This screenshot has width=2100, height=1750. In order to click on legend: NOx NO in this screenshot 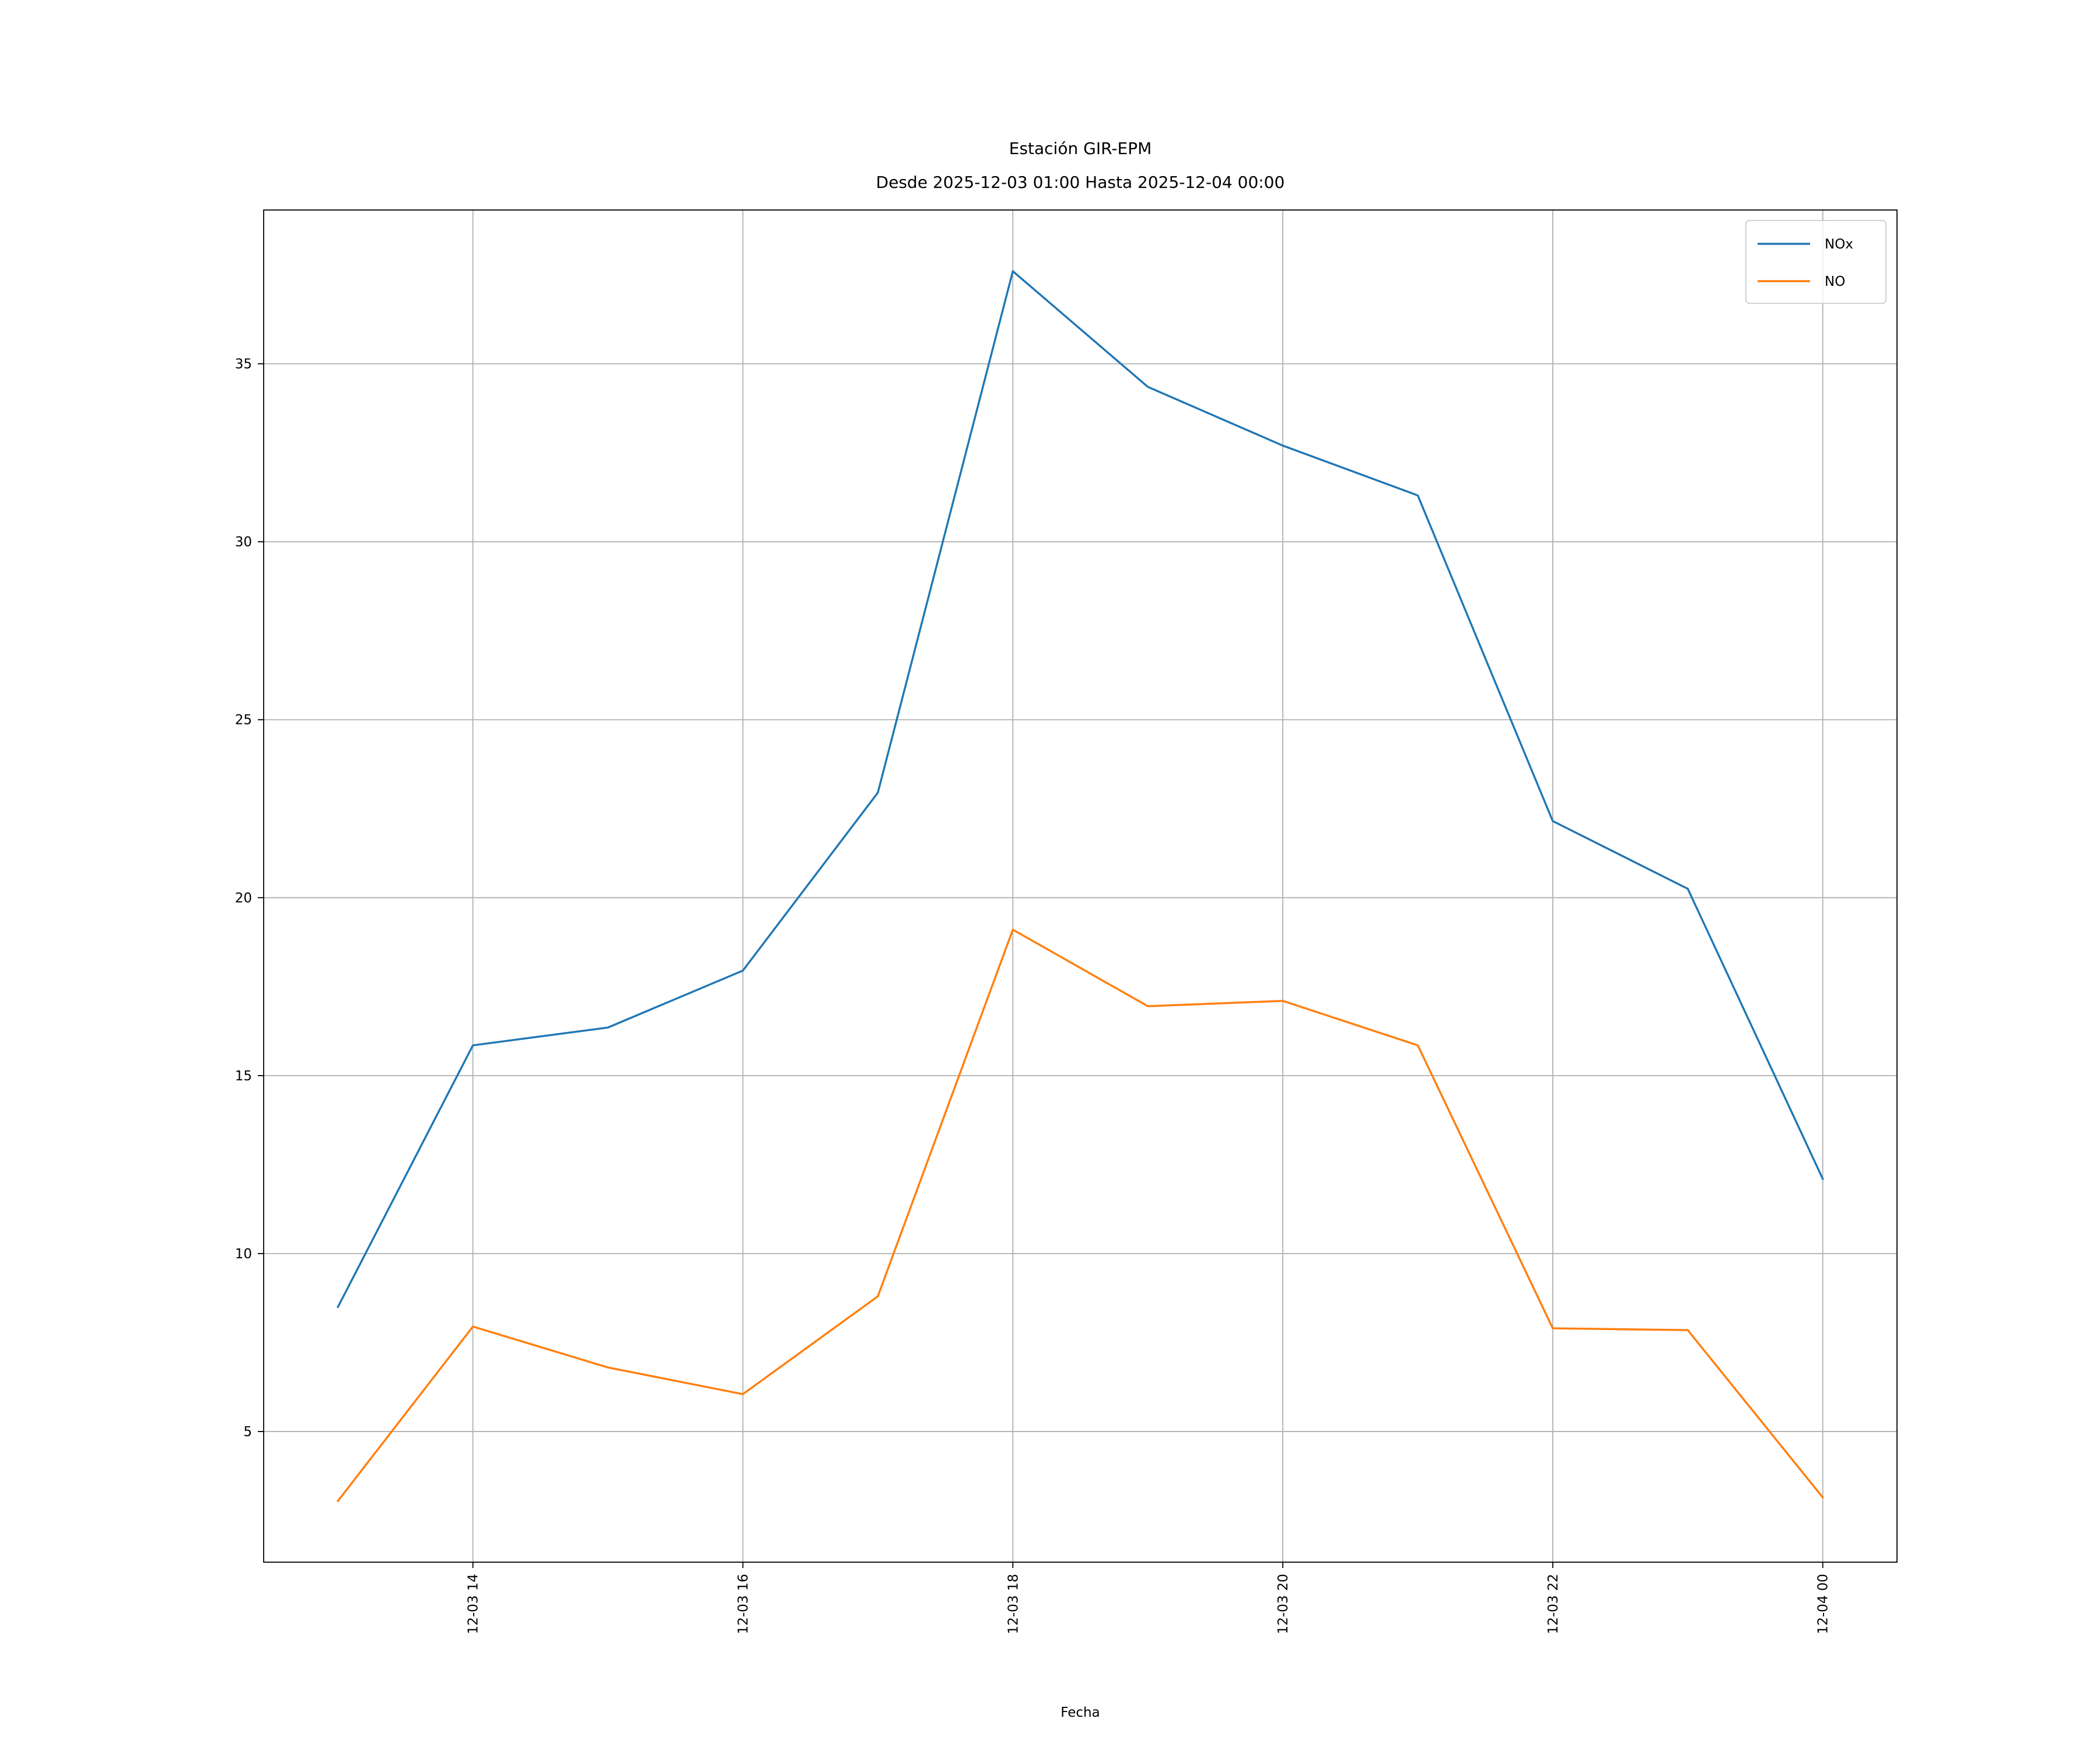, I will do `click(1816, 262)`.